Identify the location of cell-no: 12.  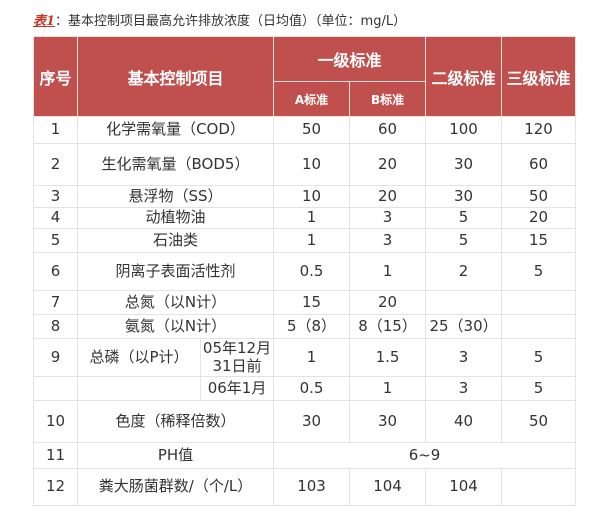
(55, 487).